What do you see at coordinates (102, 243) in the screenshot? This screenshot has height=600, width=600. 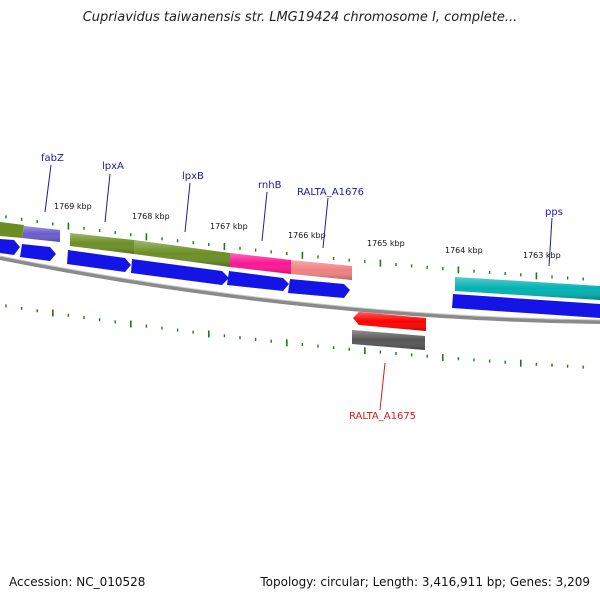 I see `lpxA-feature-shade` at bounding box center [102, 243].